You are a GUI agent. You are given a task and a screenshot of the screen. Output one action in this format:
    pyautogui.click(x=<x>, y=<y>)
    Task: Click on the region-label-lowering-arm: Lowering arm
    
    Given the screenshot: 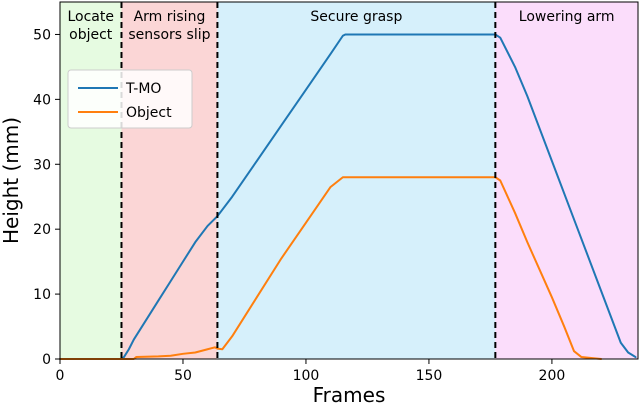 What is the action you would take?
    pyautogui.click(x=567, y=17)
    